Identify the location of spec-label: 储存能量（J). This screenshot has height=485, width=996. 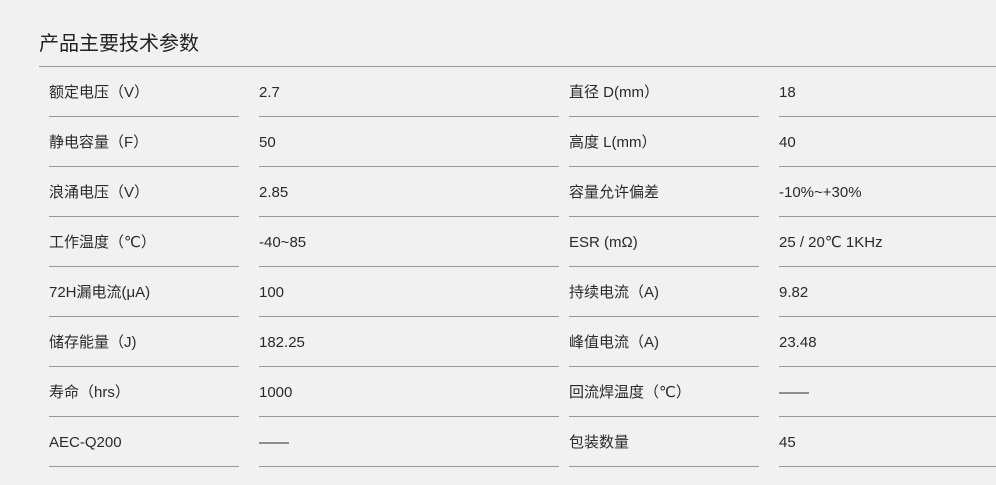
(144, 342).